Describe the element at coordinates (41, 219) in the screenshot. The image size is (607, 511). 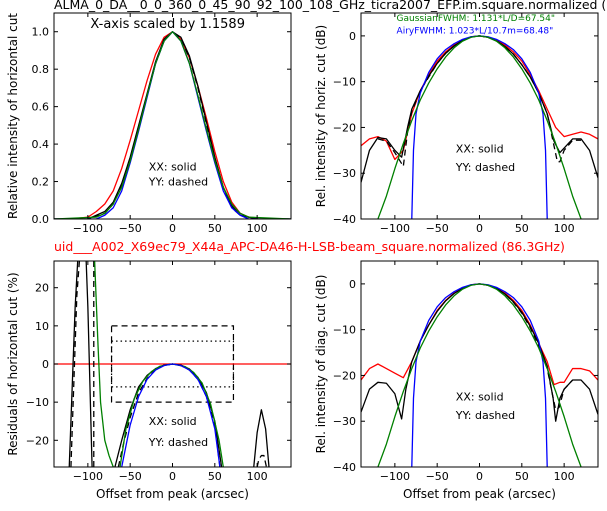
I see `y-tick-label: 0.0` at that location.